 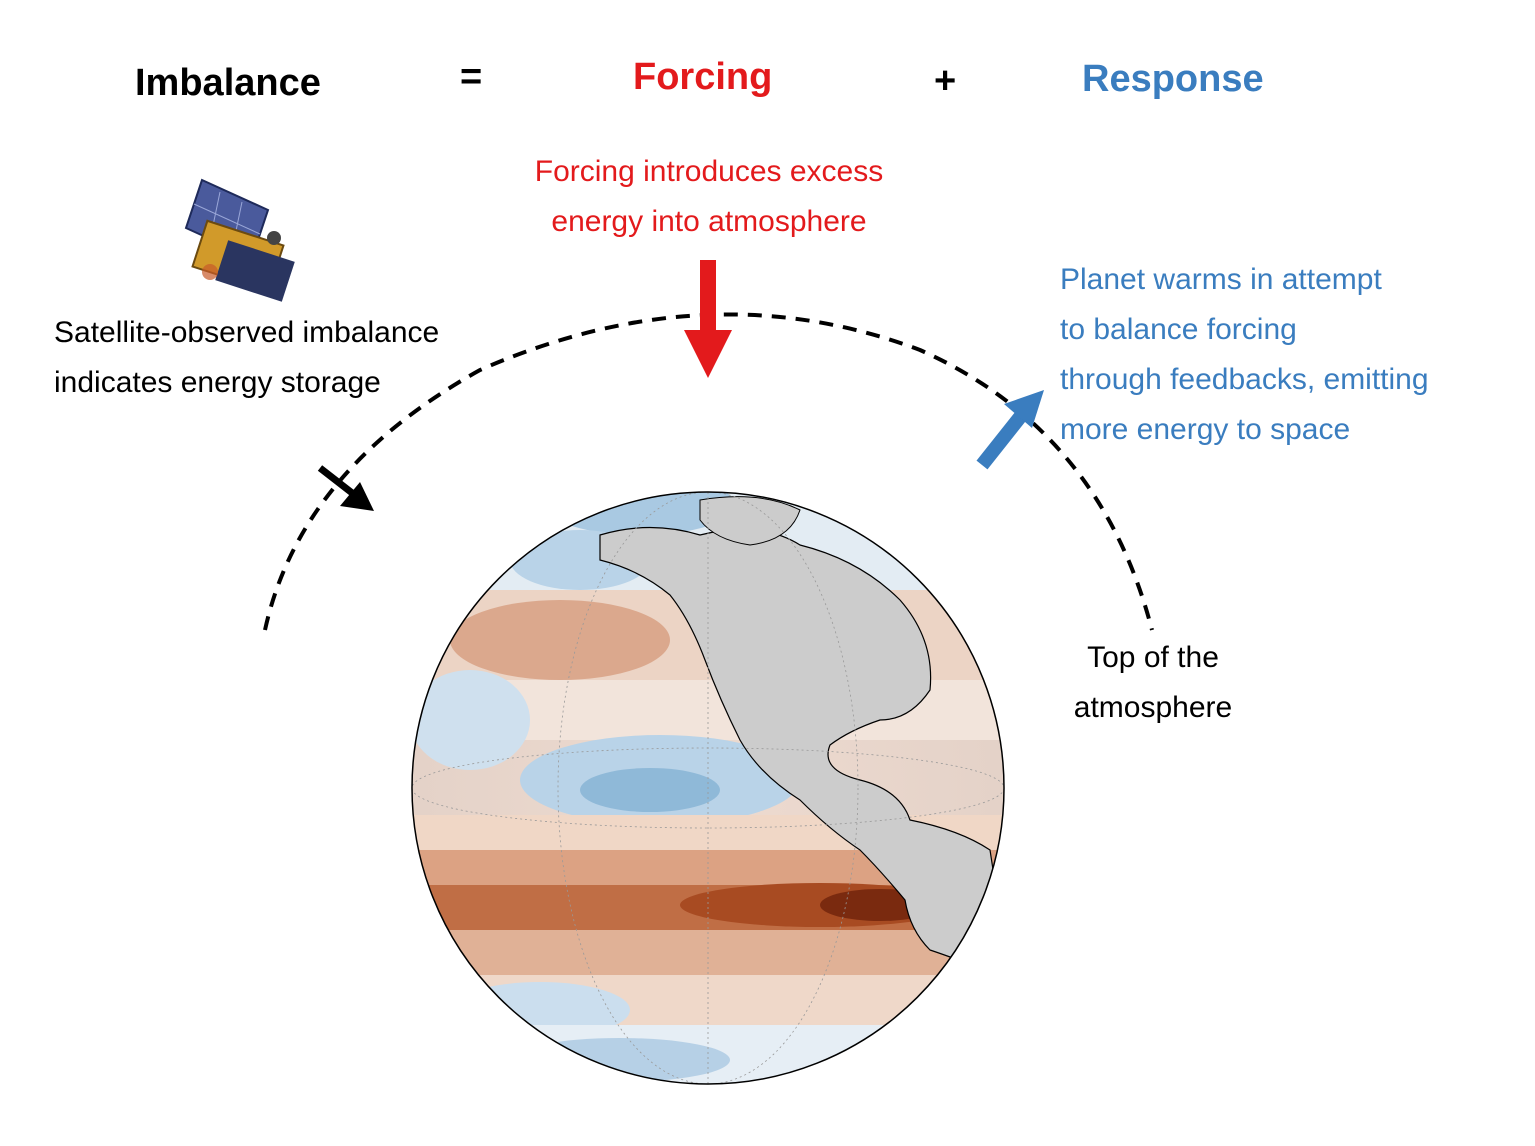 What do you see at coordinates (228, 83) in the screenshot?
I see `imbalance-label: Imbalance` at bounding box center [228, 83].